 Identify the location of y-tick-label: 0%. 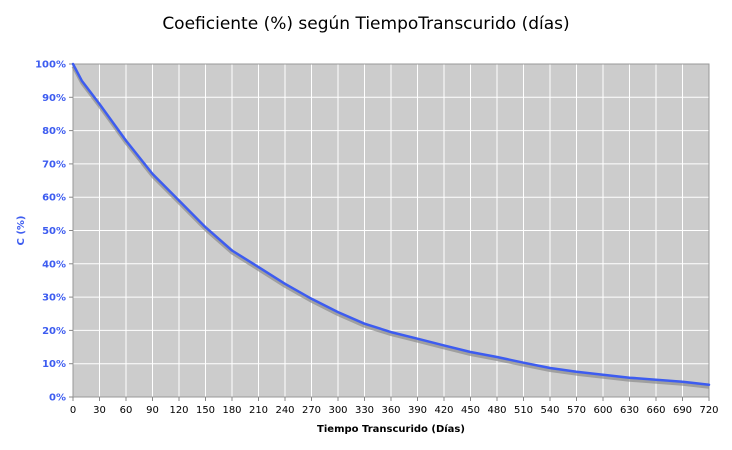
(57, 398).